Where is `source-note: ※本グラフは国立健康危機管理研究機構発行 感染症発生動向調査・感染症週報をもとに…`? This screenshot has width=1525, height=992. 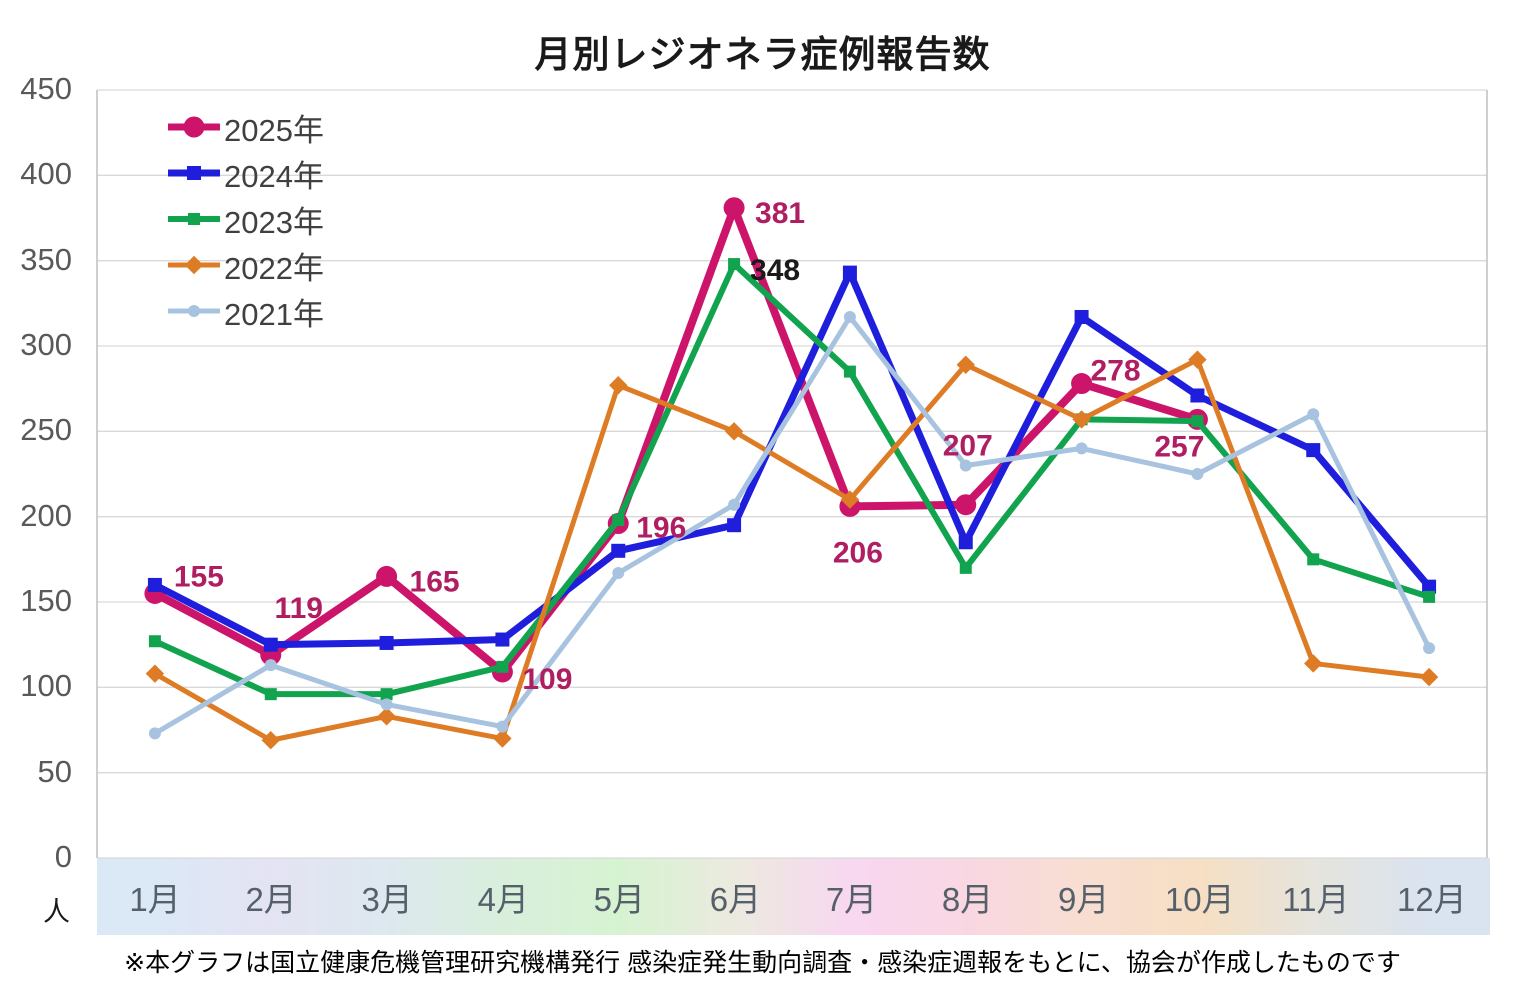
source-note: ※本グラフは国立健康危機管理研究機構発行 感染症発生動向調査・感染症週報をもとに… is located at coordinates (762, 963).